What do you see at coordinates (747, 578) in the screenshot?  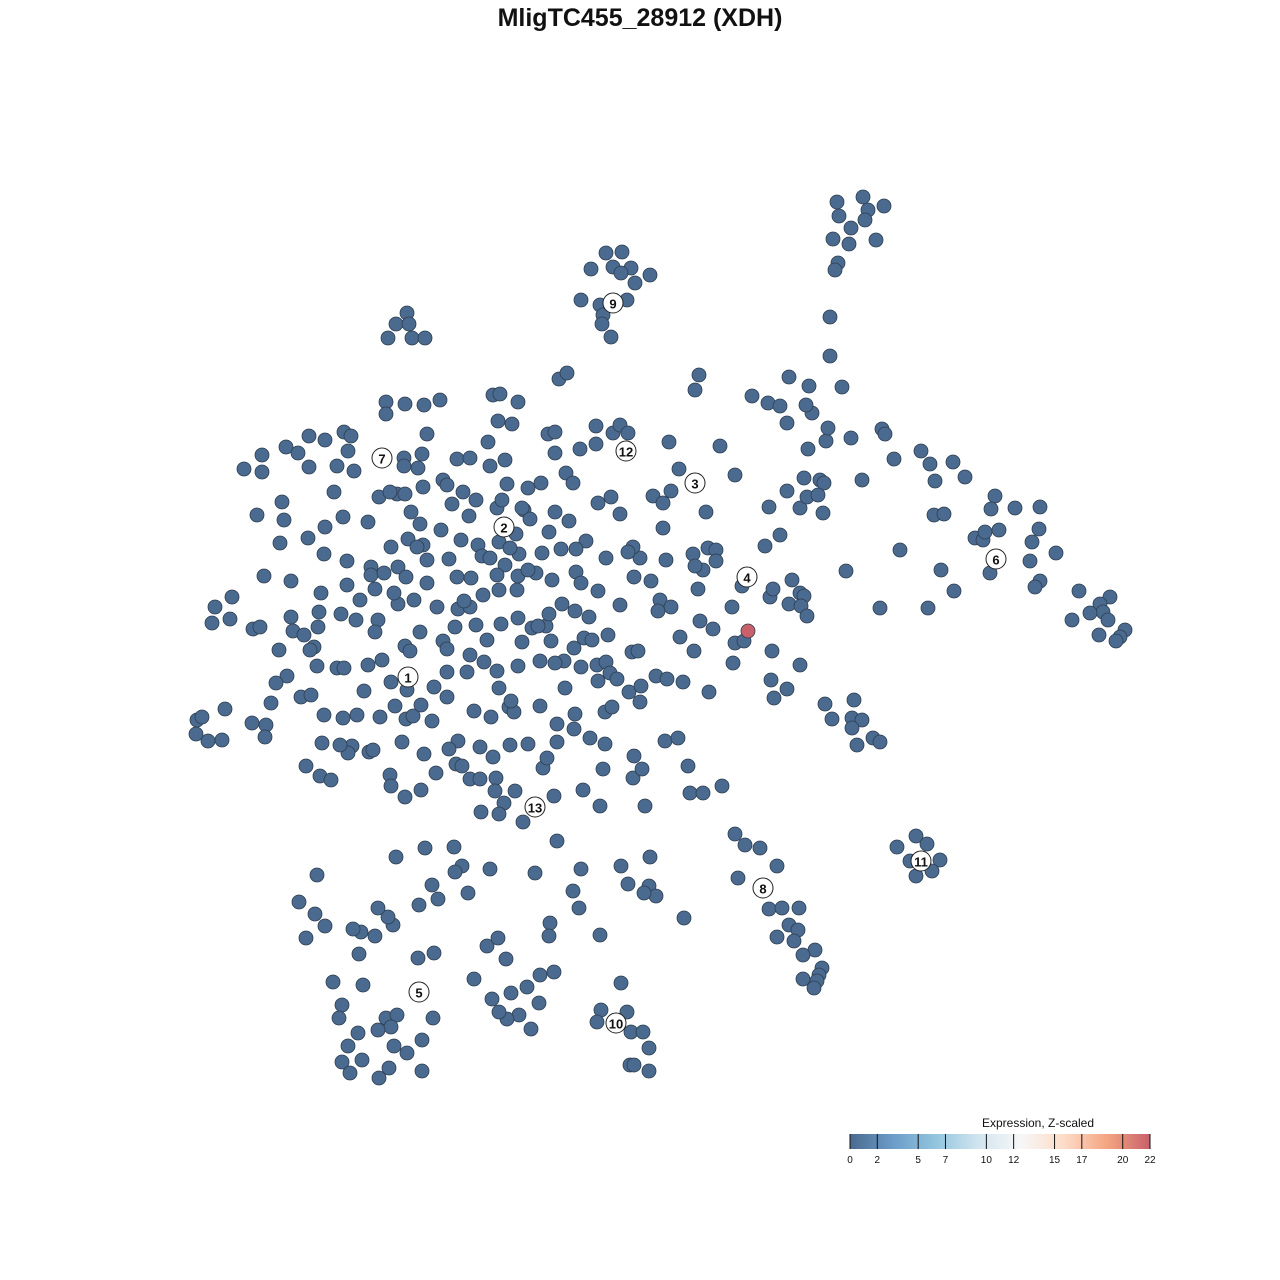 I see `cluster-label-text: 4` at bounding box center [747, 578].